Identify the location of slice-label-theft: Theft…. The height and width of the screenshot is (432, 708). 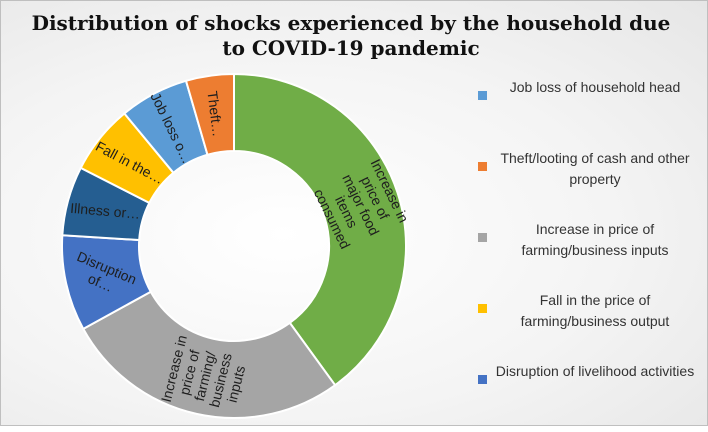
(214, 114).